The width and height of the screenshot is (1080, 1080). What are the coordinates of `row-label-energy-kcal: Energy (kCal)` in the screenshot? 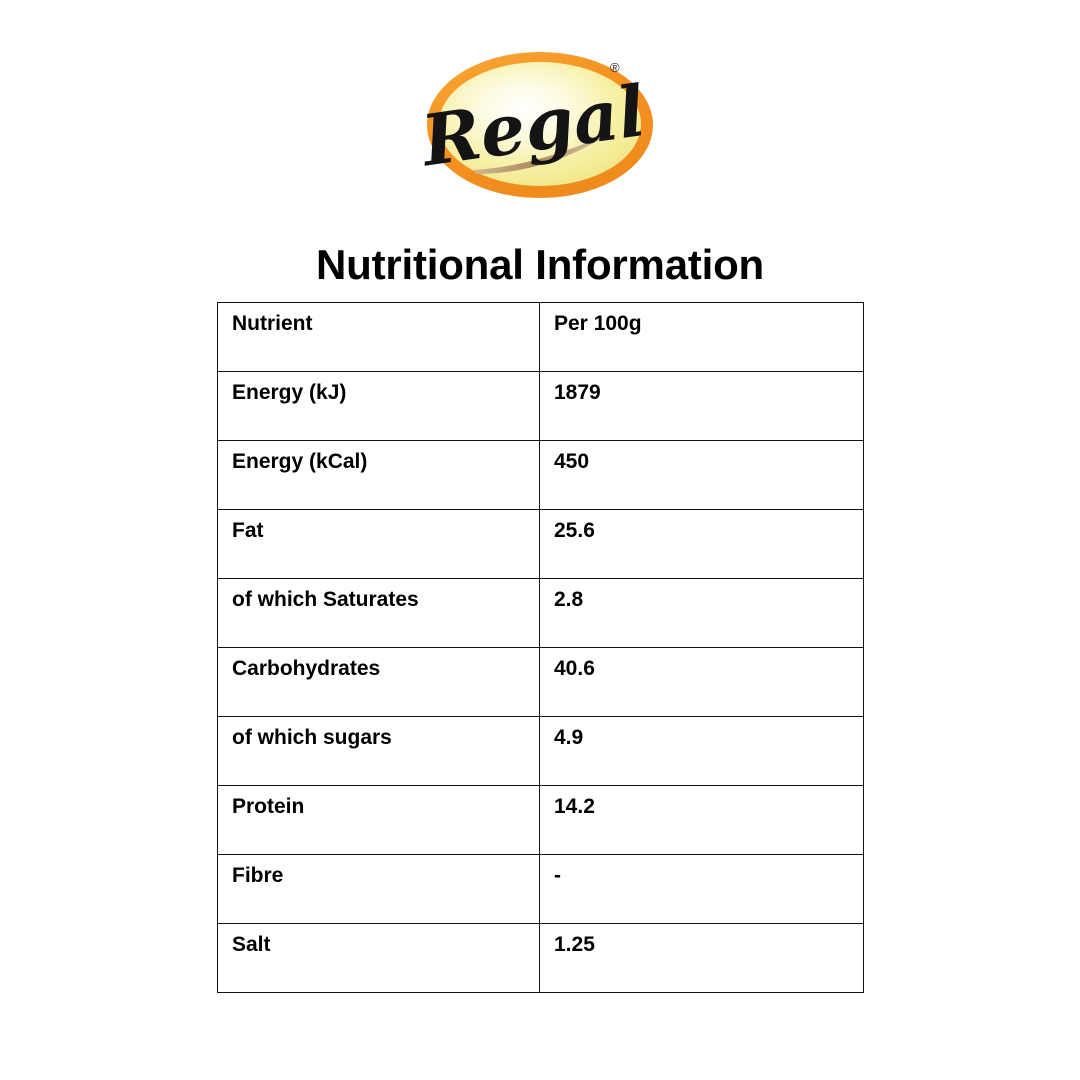 It's located at (378, 475).